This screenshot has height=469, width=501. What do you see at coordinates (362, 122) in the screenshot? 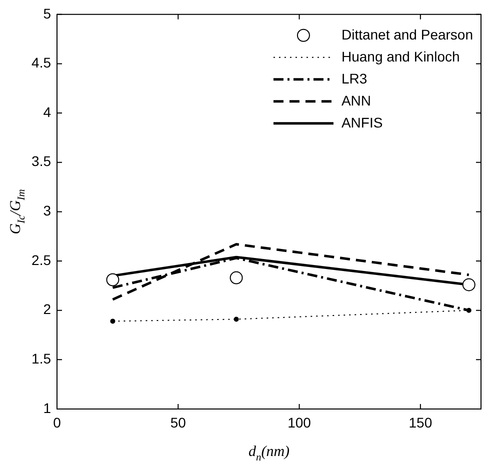
I see `legend-label: ANFIS` at bounding box center [362, 122].